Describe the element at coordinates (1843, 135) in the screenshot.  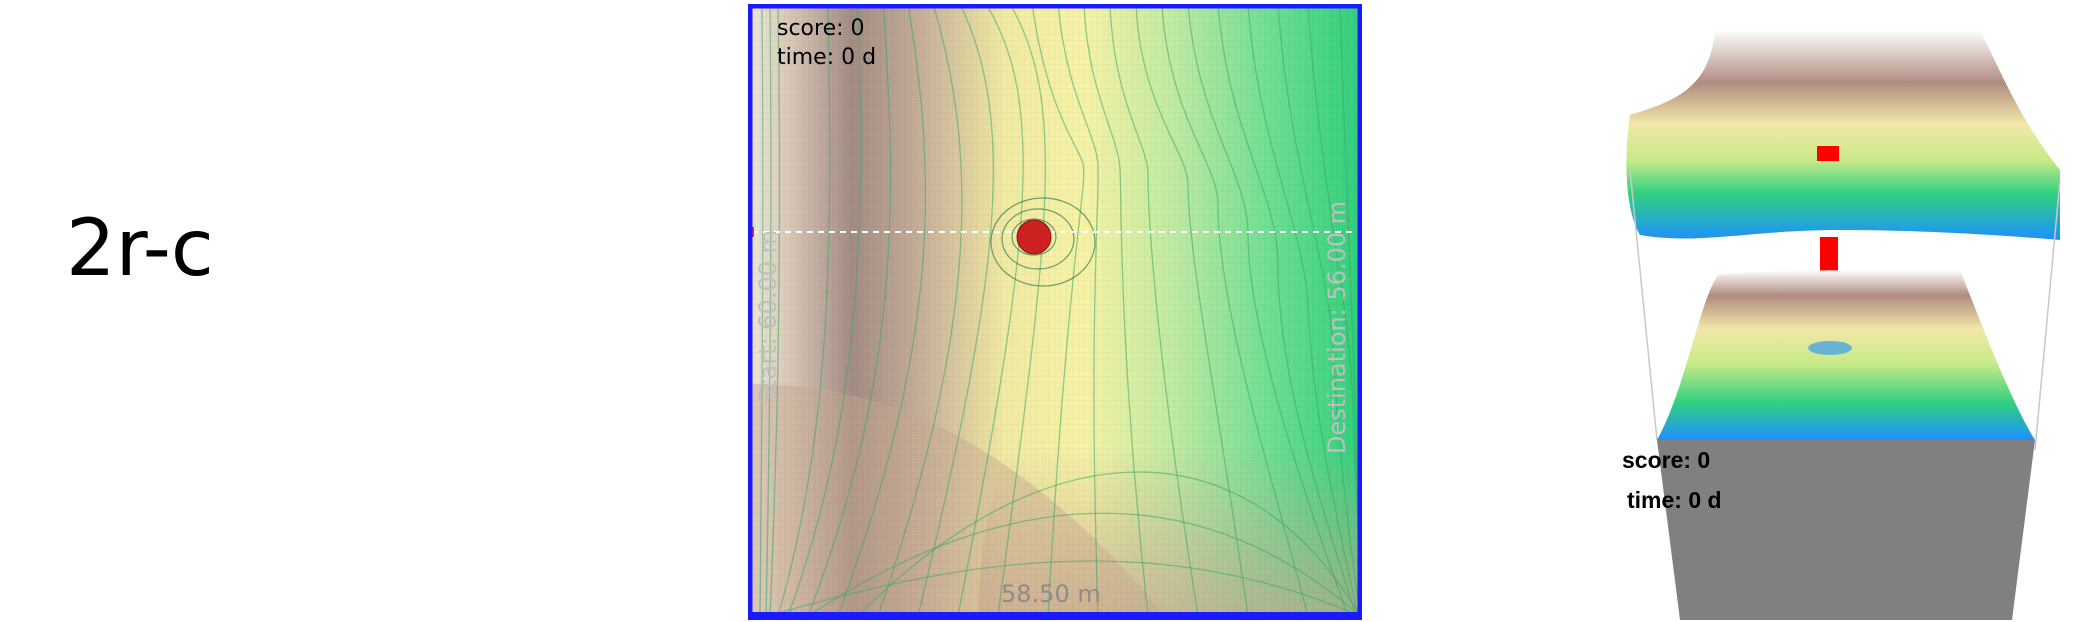
I see `top-surface` at that location.